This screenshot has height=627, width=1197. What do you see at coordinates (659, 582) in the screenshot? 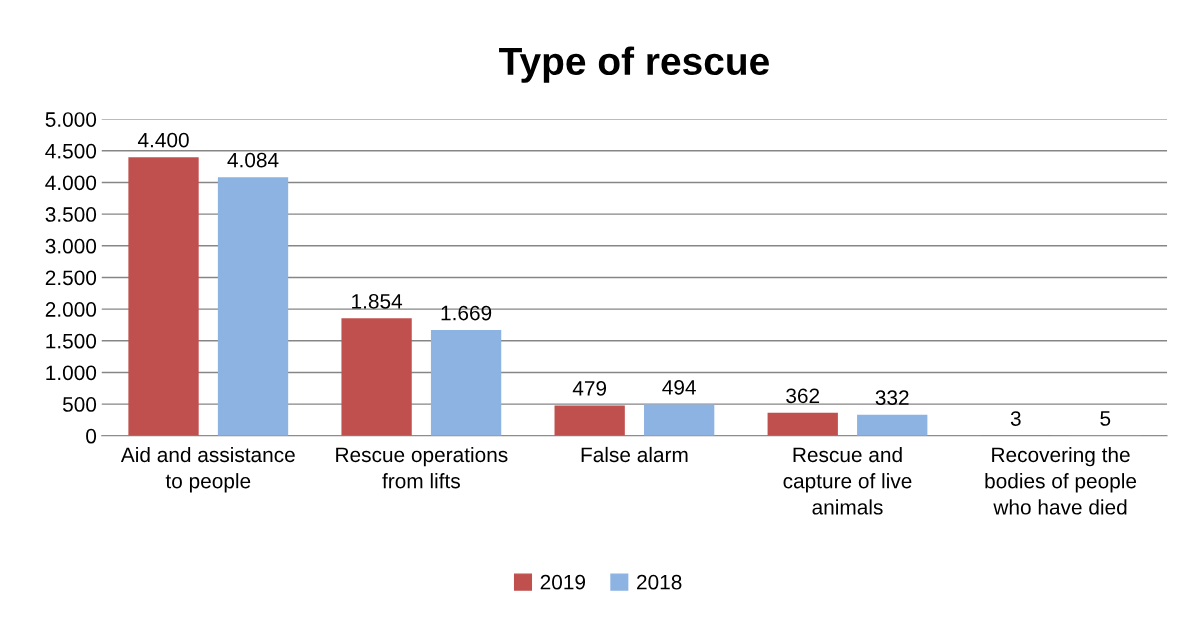
I see `legend-label: 2018` at bounding box center [659, 582].